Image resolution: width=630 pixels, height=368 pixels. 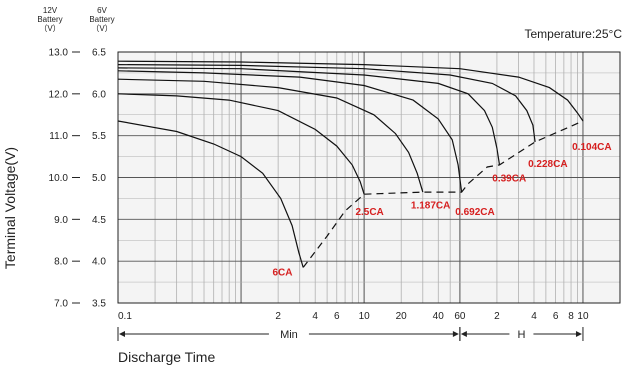 What do you see at coordinates (573, 34) in the screenshot?
I see `temperature-label: Temperature:25°C` at bounding box center [573, 34].